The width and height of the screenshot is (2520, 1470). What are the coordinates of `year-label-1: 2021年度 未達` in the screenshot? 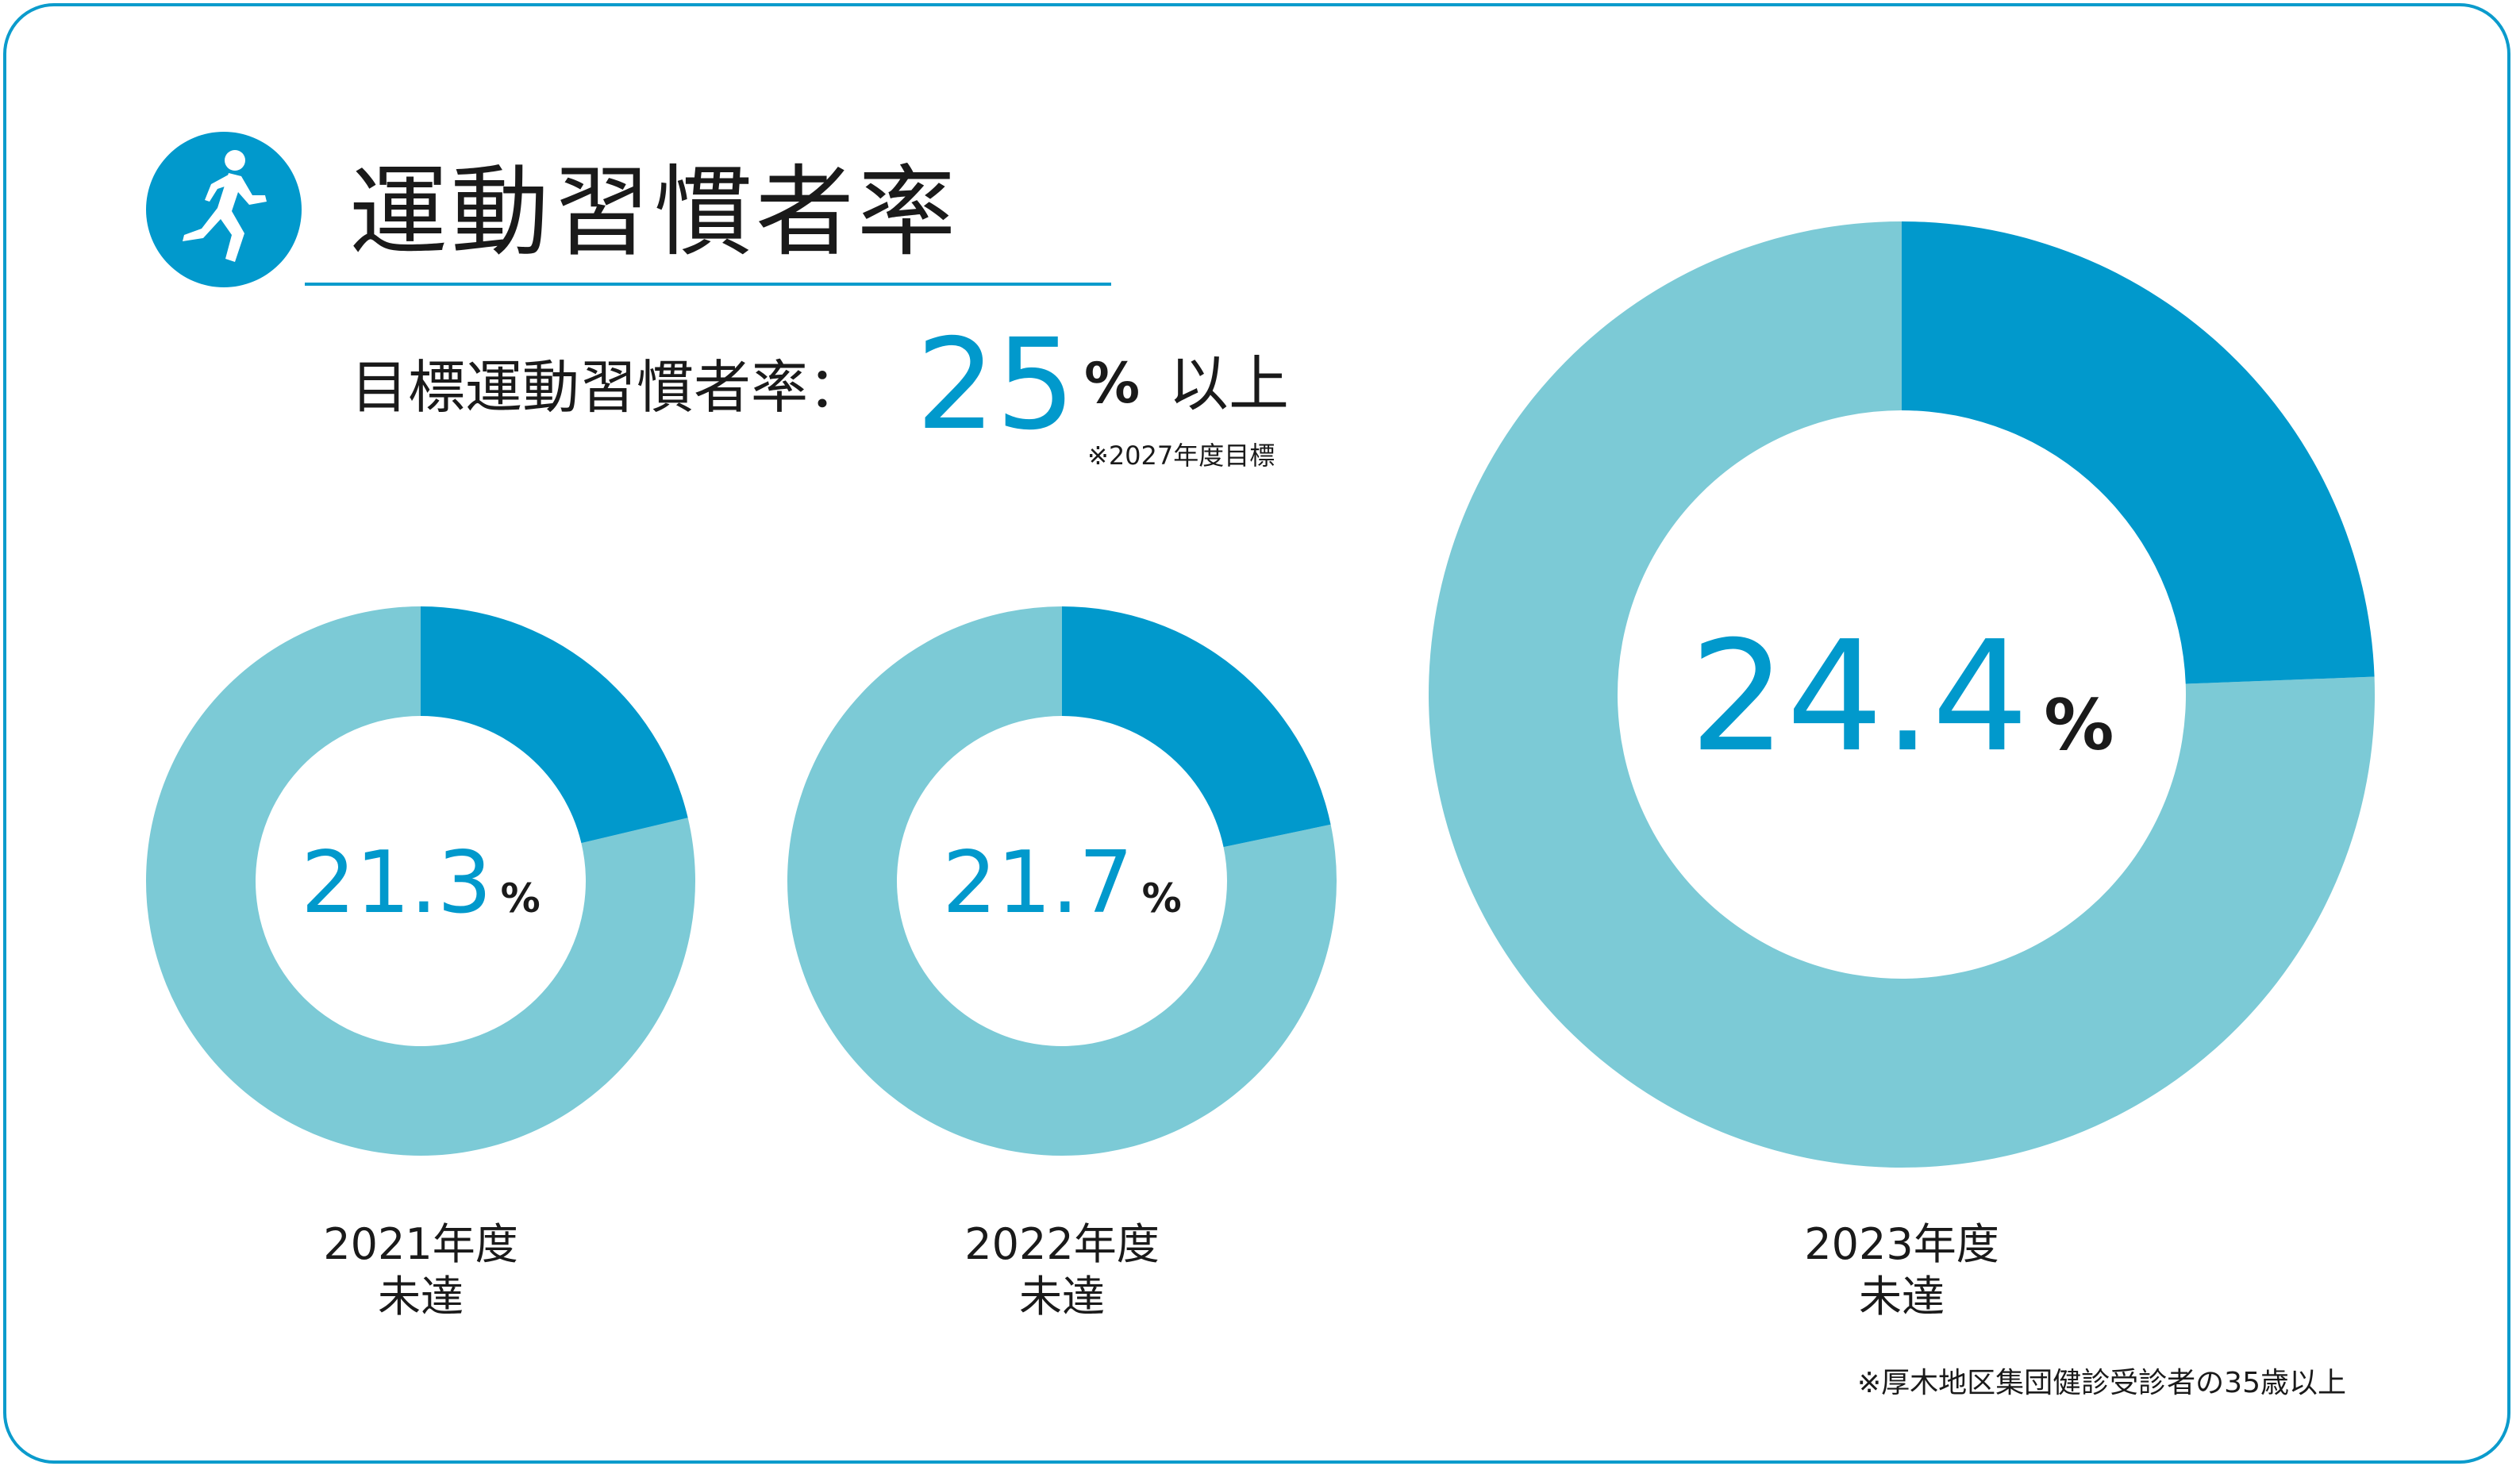 It's located at (420, 1270).